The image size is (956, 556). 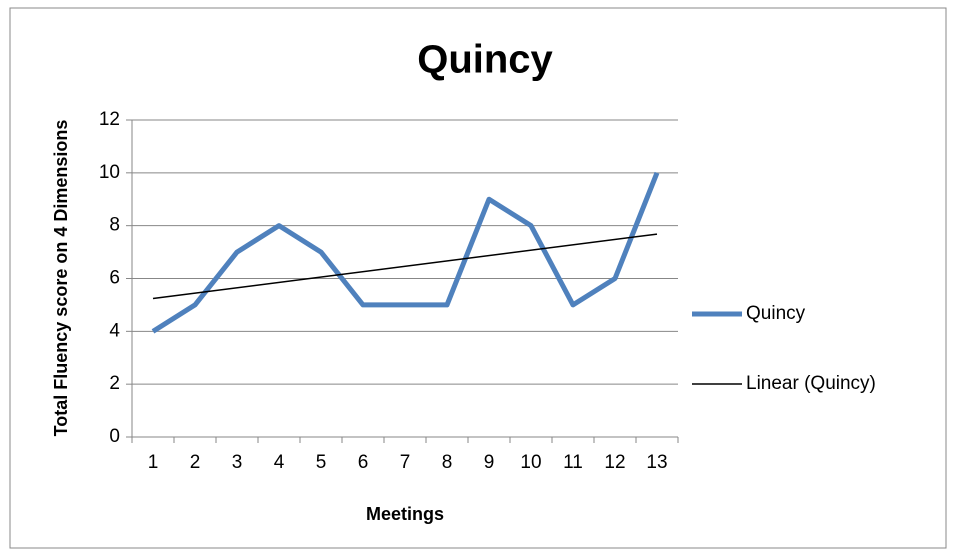 I want to click on x-tick-label: 12, so click(x=614, y=462).